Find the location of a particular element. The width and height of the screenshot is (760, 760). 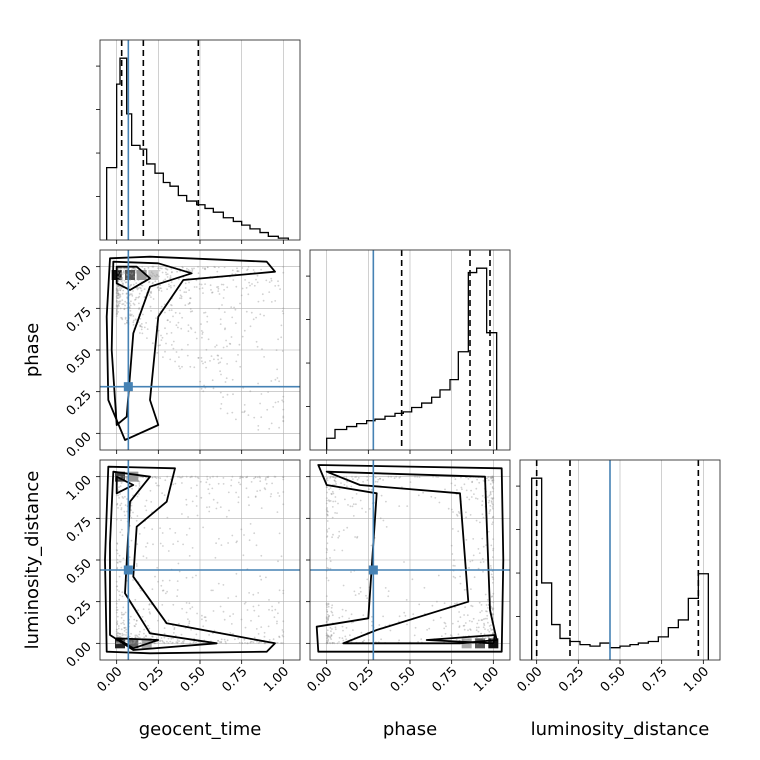

x-axis-label-geocent-time: geocent_time is located at coordinates (200, 729).